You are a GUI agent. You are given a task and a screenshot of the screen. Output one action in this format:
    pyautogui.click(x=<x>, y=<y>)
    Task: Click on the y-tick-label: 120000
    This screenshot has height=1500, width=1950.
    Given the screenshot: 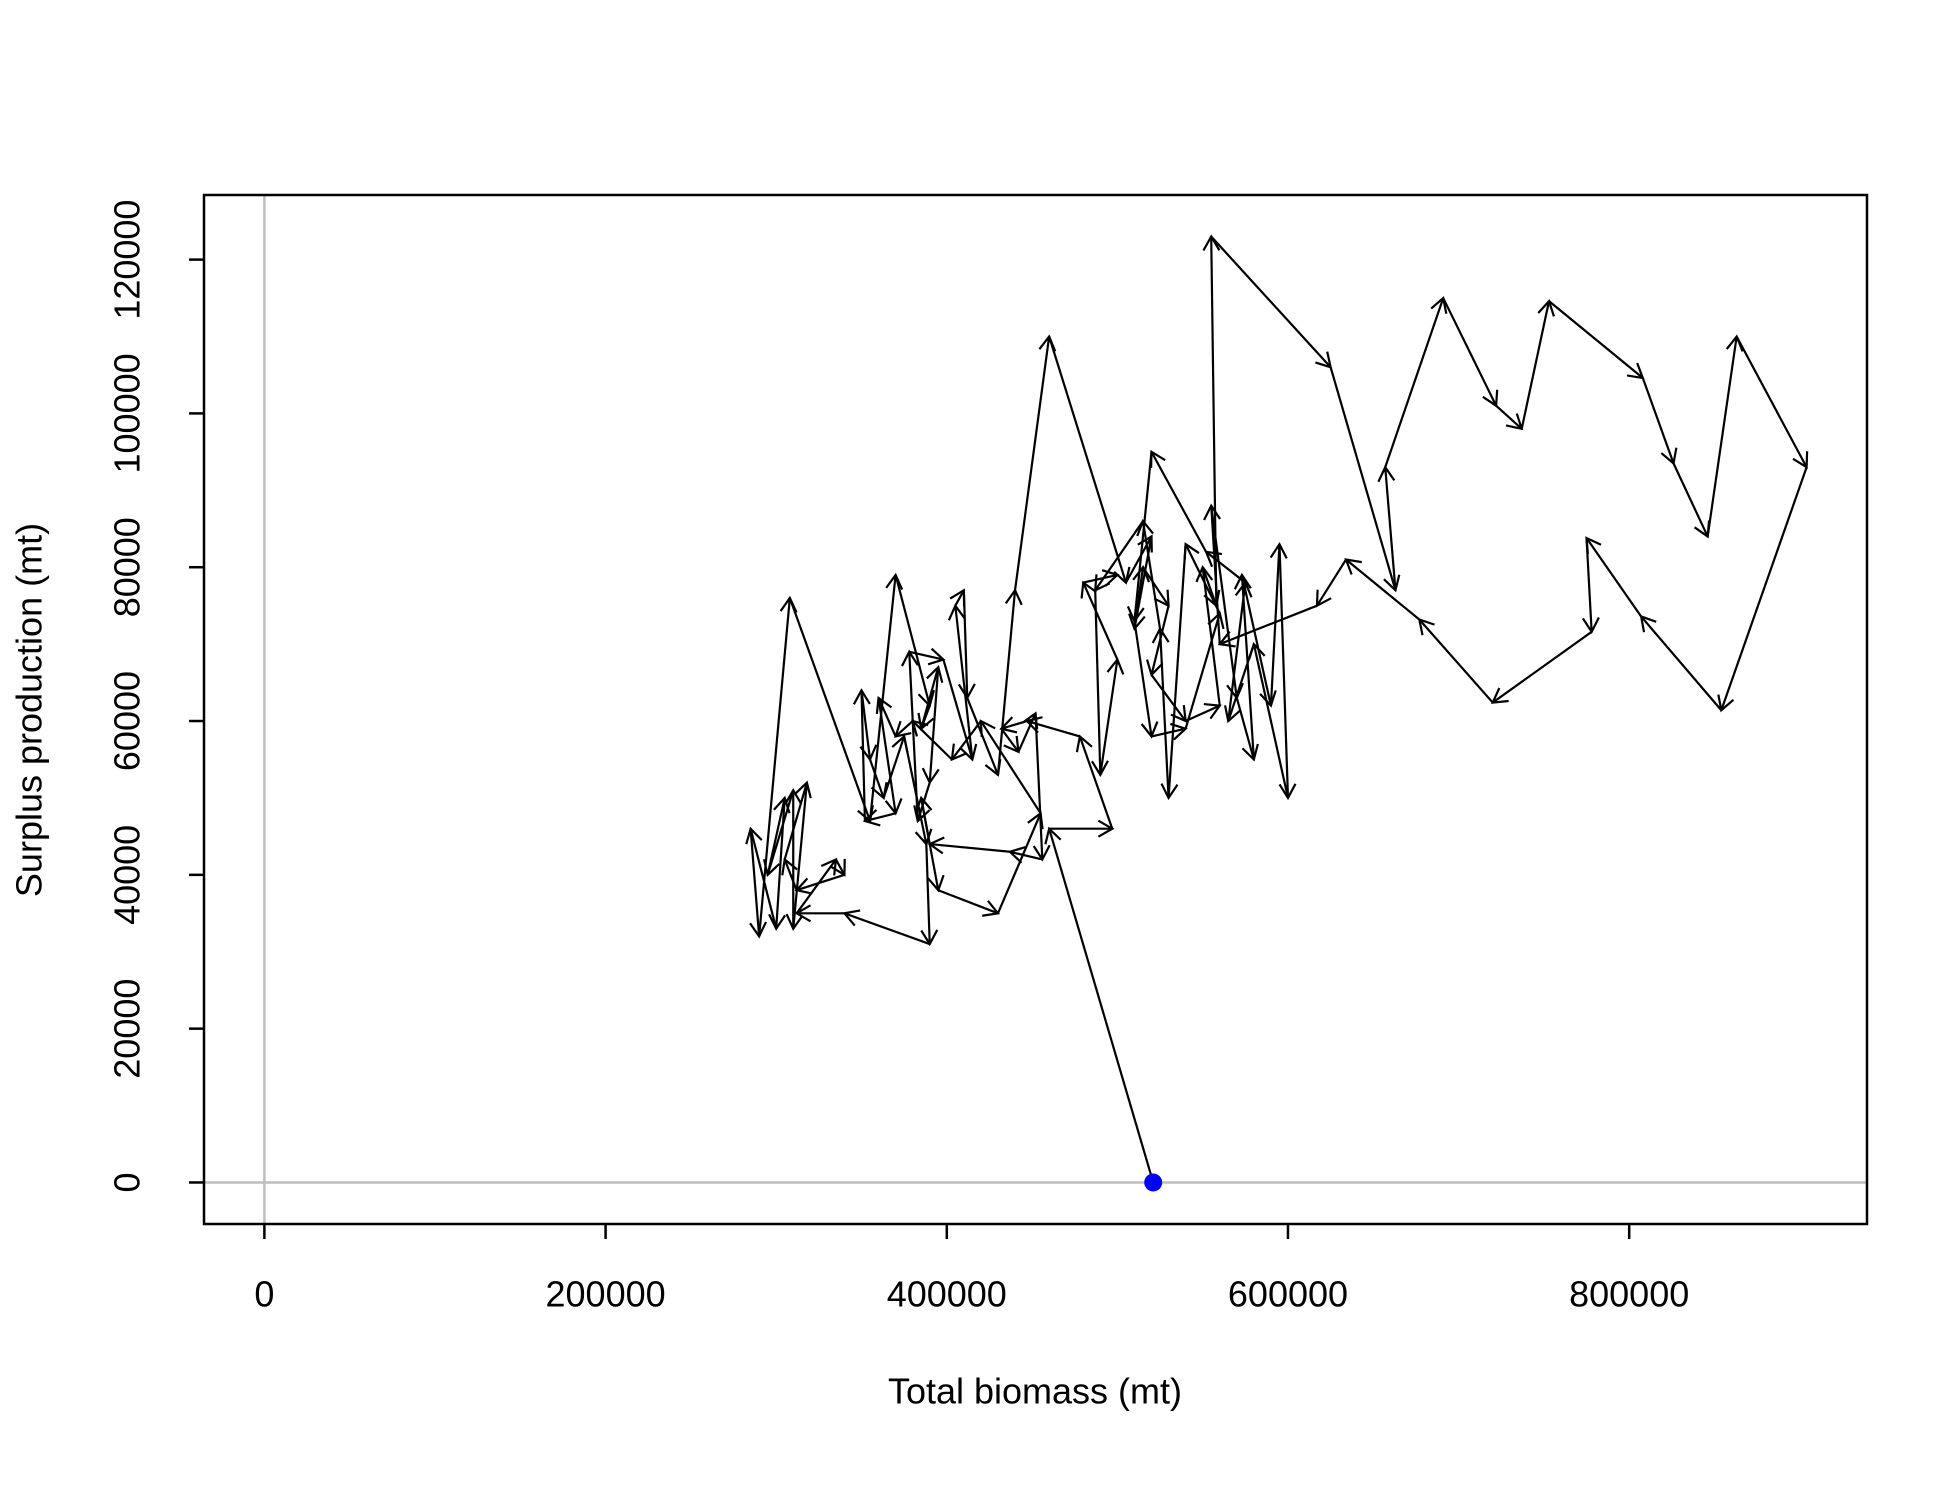 What is the action you would take?
    pyautogui.click(x=127, y=260)
    